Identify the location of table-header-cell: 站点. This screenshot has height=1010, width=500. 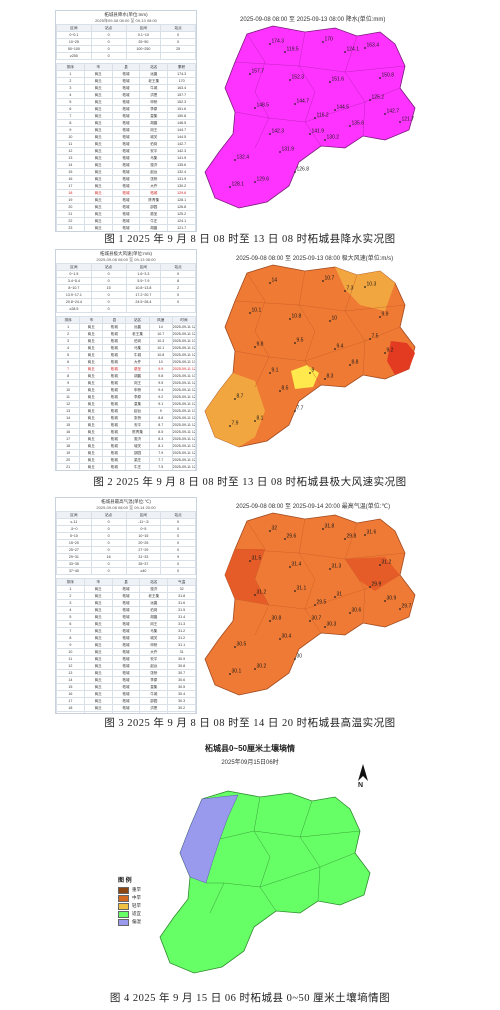
(178, 515).